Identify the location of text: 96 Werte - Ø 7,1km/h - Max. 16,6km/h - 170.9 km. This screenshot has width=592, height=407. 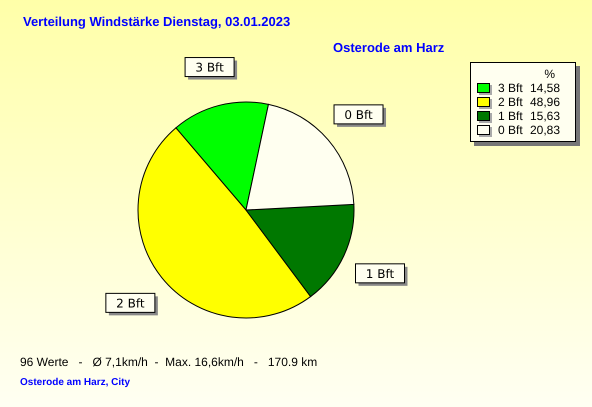
(169, 362).